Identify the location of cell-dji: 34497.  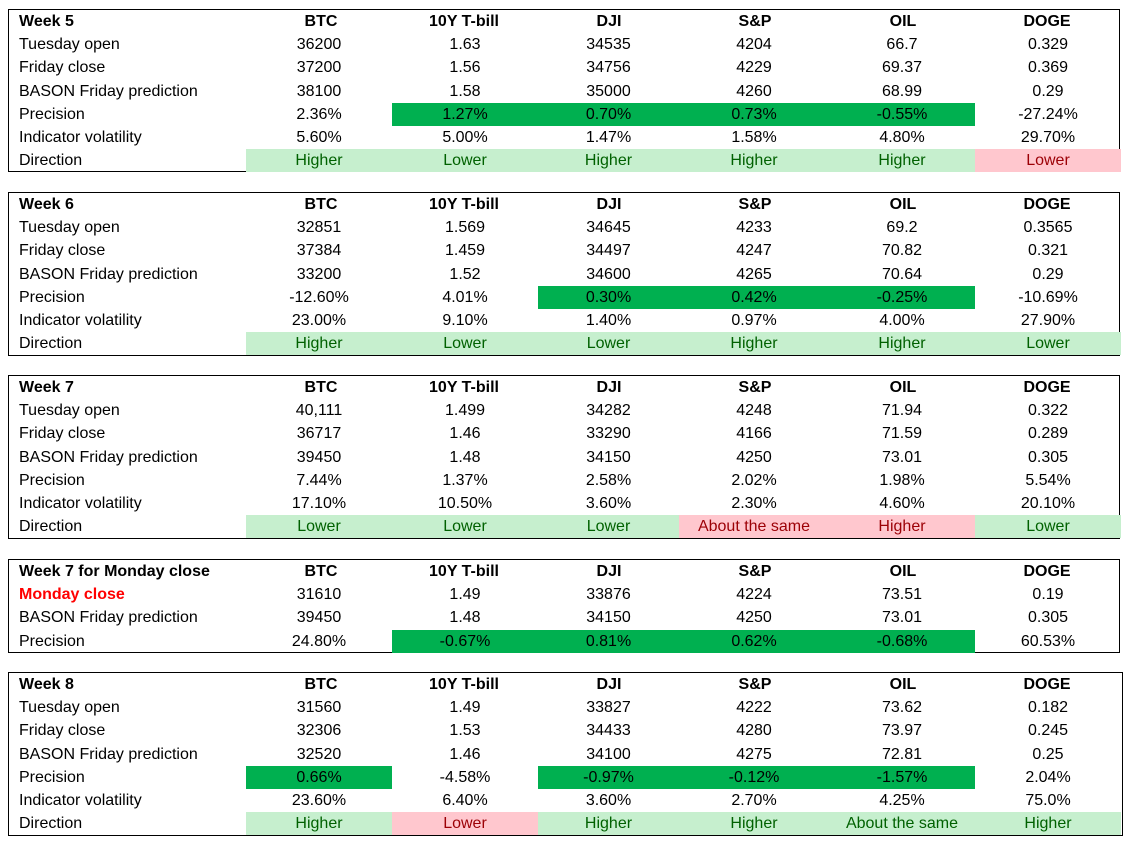
(608, 251).